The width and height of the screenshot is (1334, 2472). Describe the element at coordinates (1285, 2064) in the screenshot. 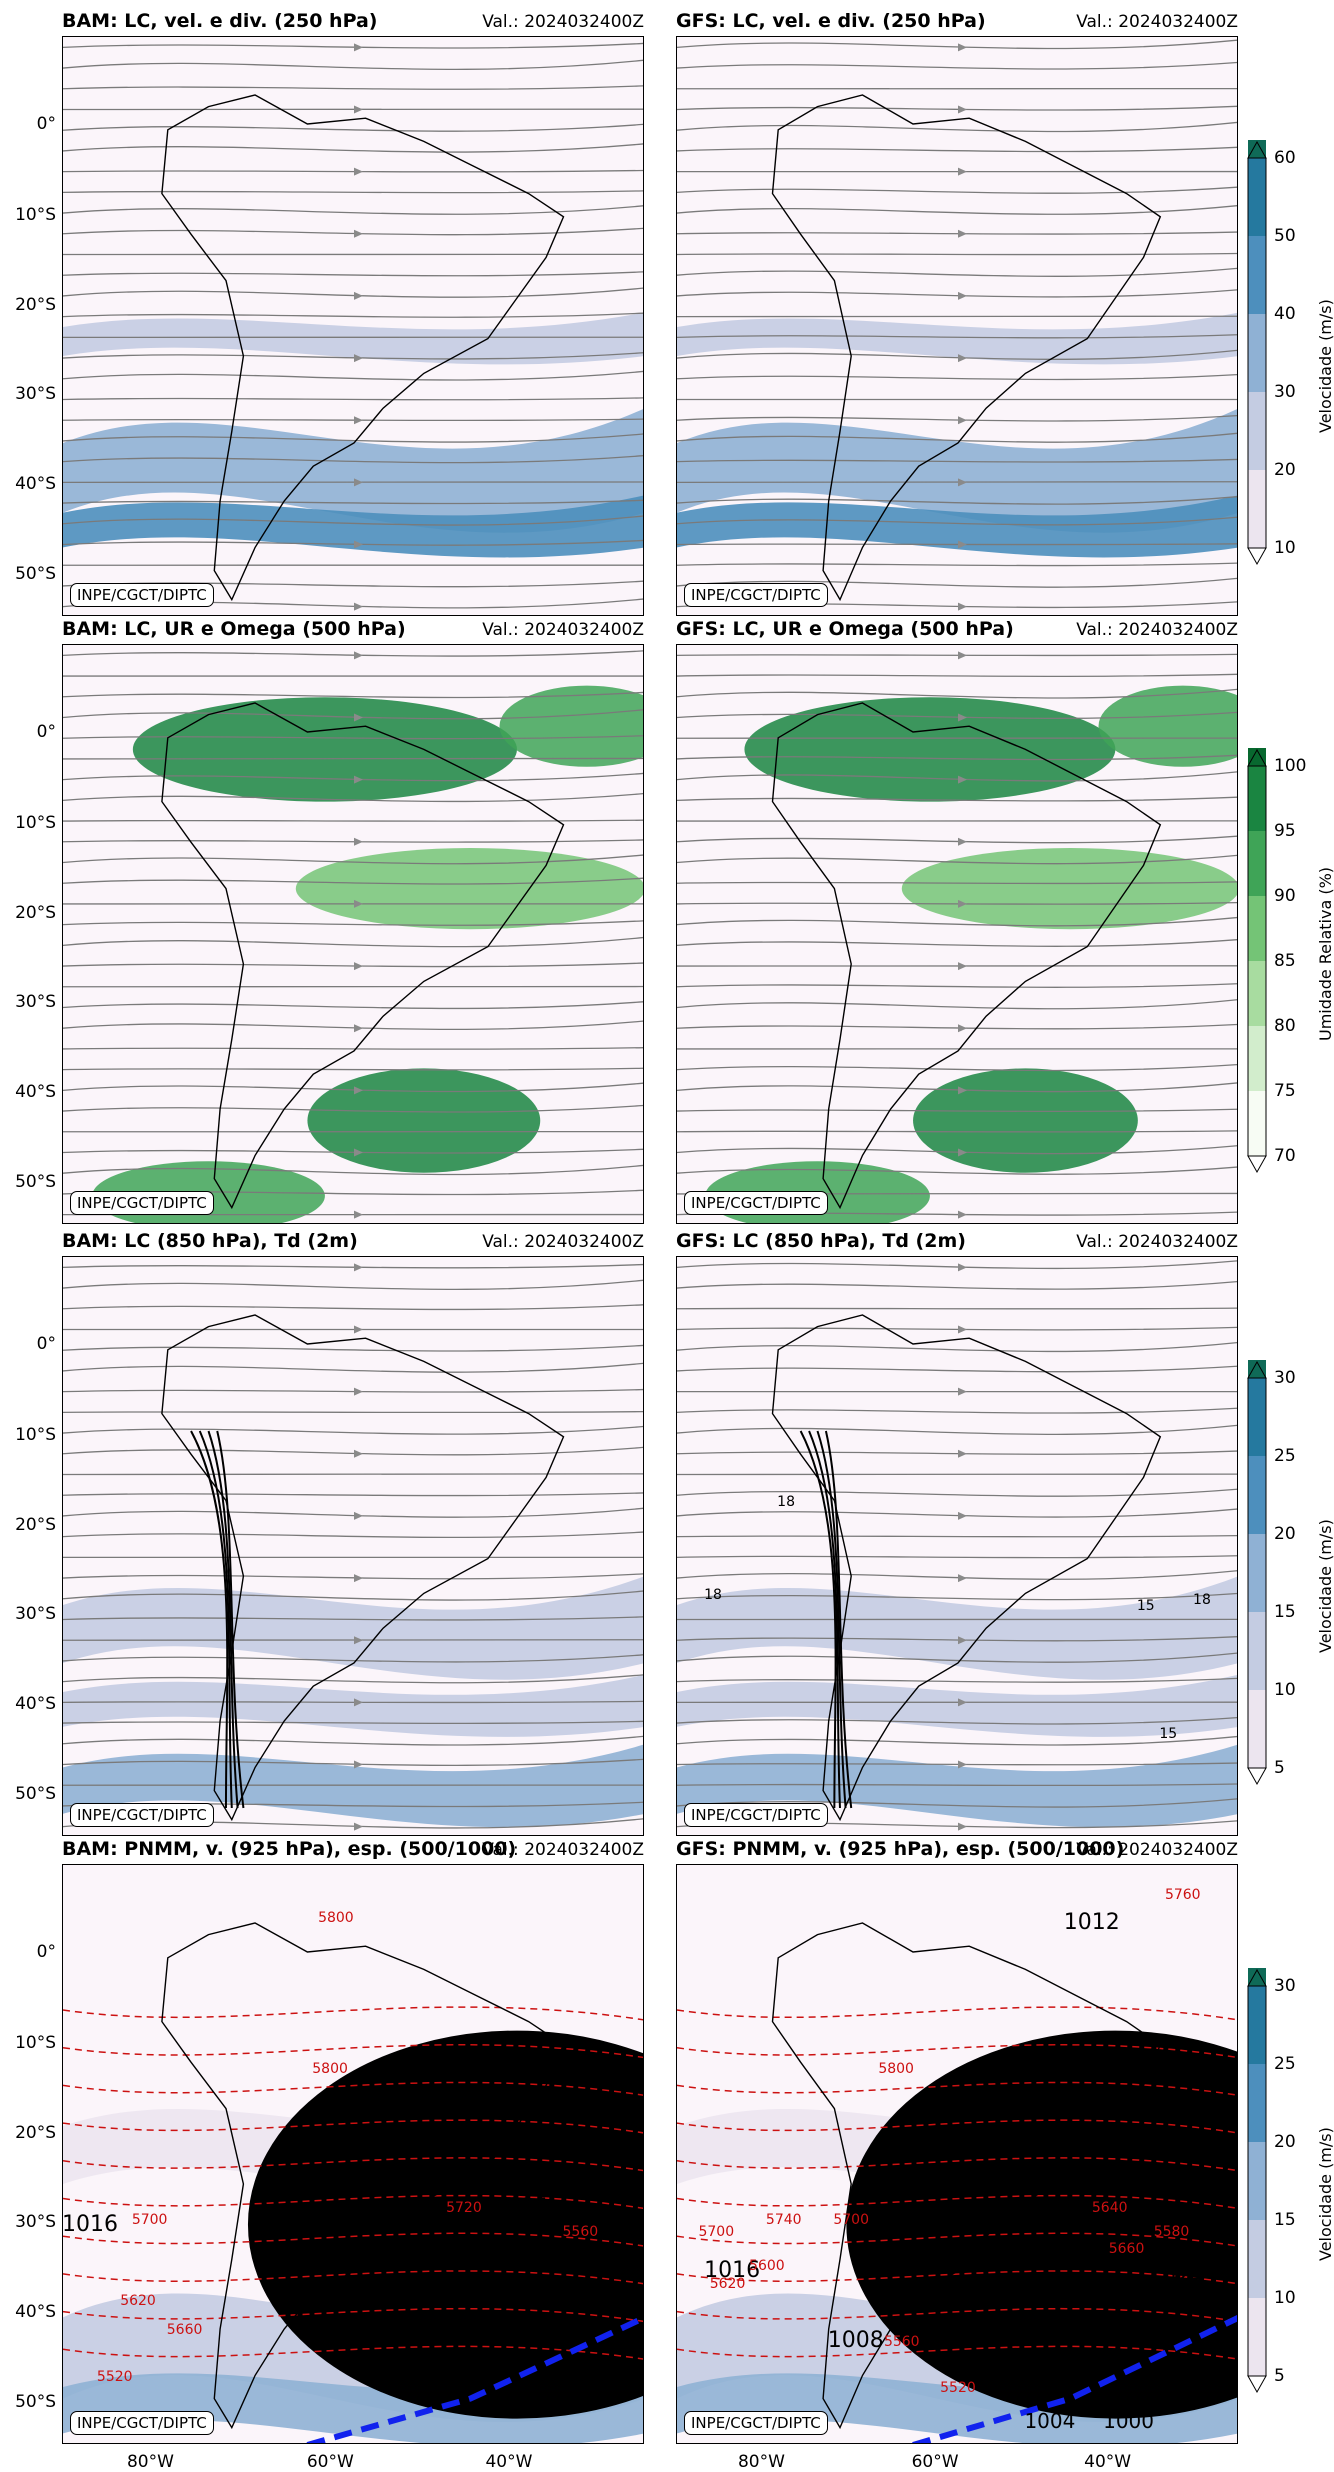

I see `colorbar-tick-label: 25` at that location.